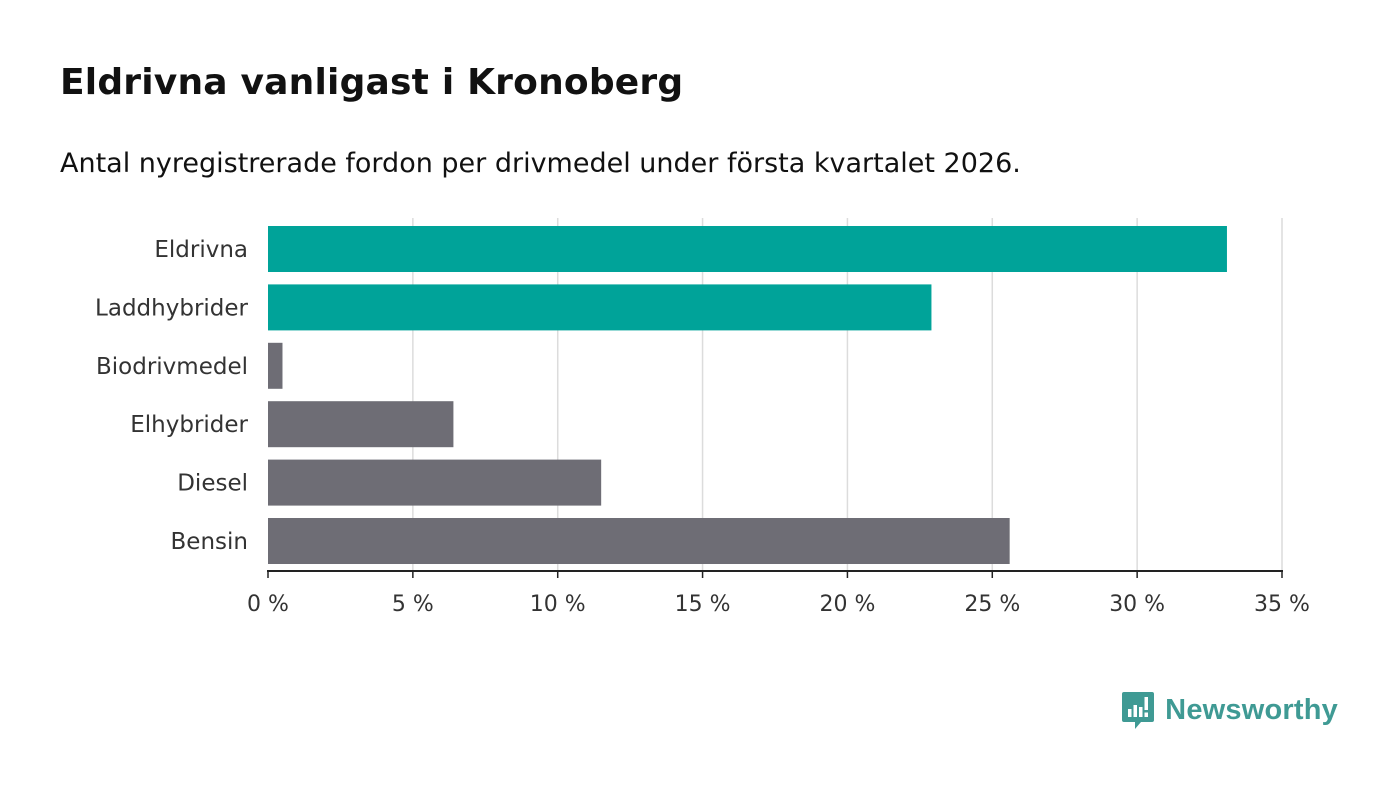 This screenshot has width=1400, height=793. Describe the element at coordinates (778, 593) in the screenshot. I see `x-axis: 0 % 5 % 10 % 15 % 20 % 25 % 30 % 35 %` at that location.